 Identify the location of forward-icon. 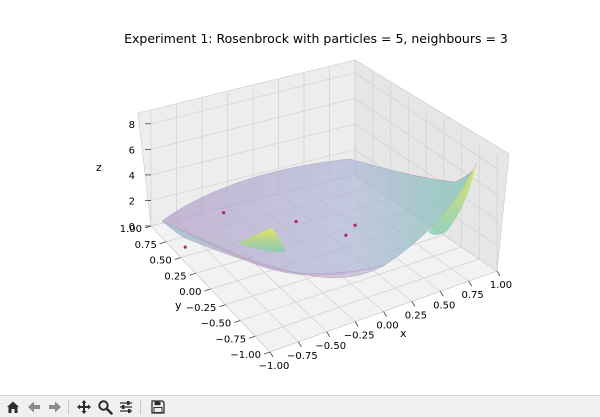
(55, 406).